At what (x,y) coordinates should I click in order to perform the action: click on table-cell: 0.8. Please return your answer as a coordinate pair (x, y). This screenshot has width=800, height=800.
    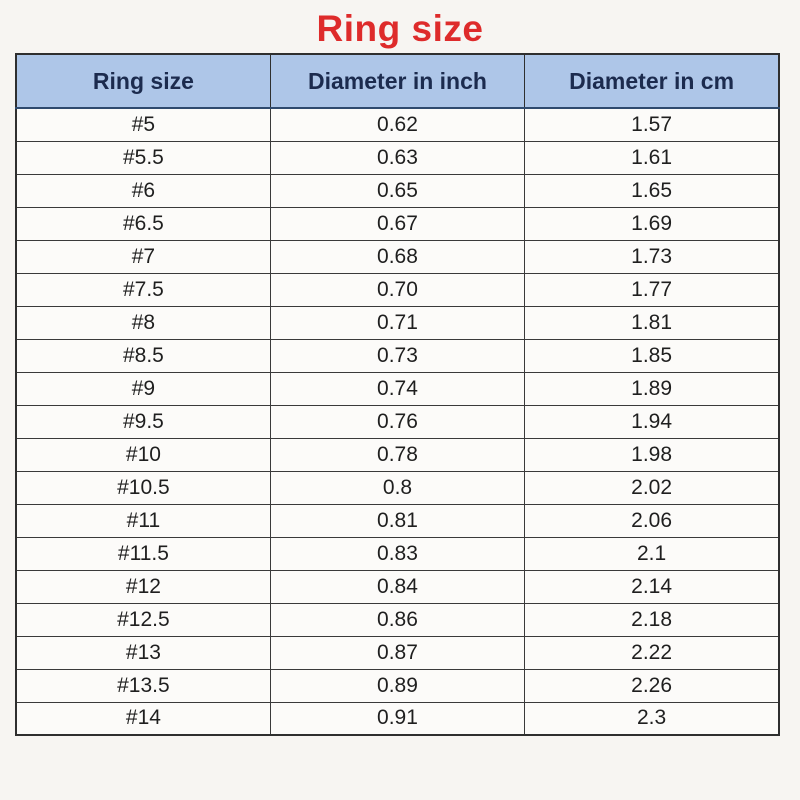
    Looking at the image, I should click on (397, 487).